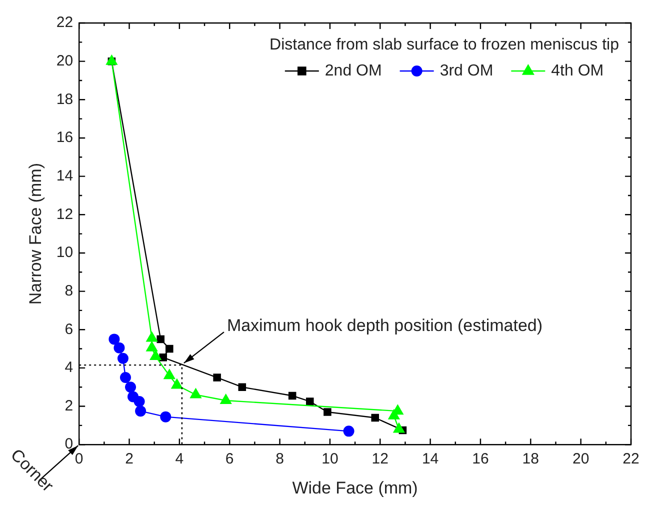  Describe the element at coordinates (480, 459) in the screenshot. I see `x-tick-label: 16` at that location.